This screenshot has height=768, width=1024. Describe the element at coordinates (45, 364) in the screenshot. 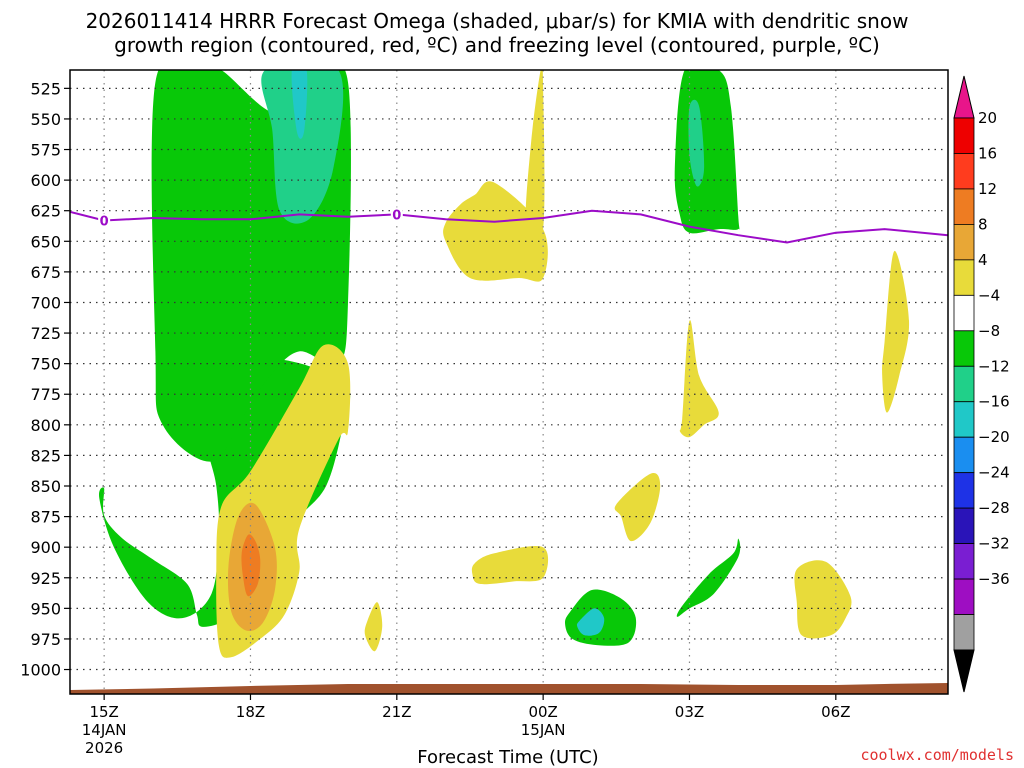

I see `y-tick-label-750: 750` at that location.